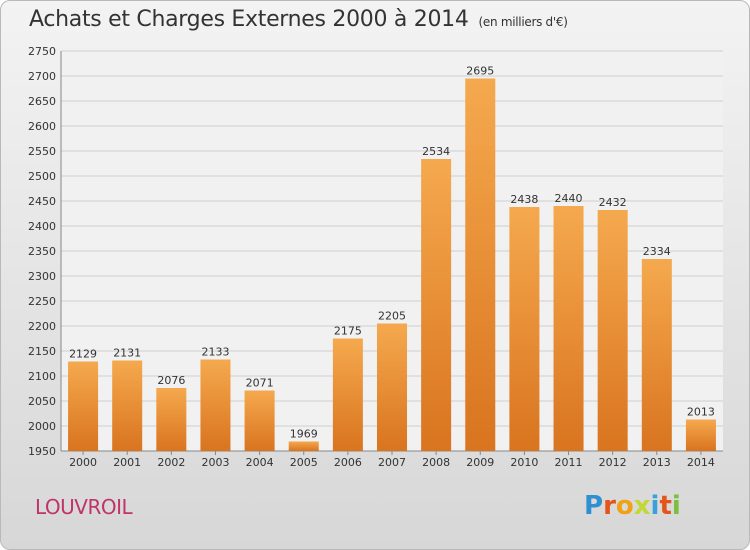  I want to click on value-label-2001: 2131, so click(127, 353).